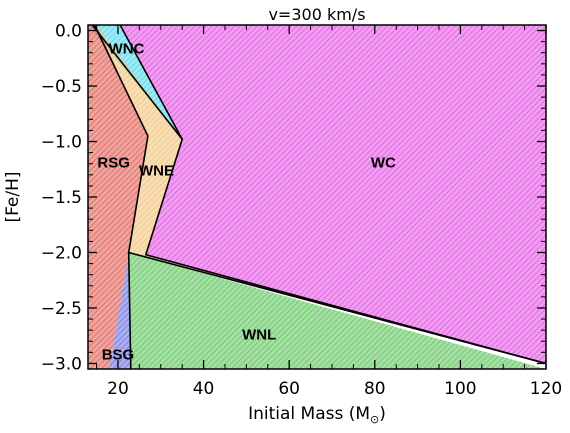  I want to click on x-tick-label: 60, so click(289, 389).